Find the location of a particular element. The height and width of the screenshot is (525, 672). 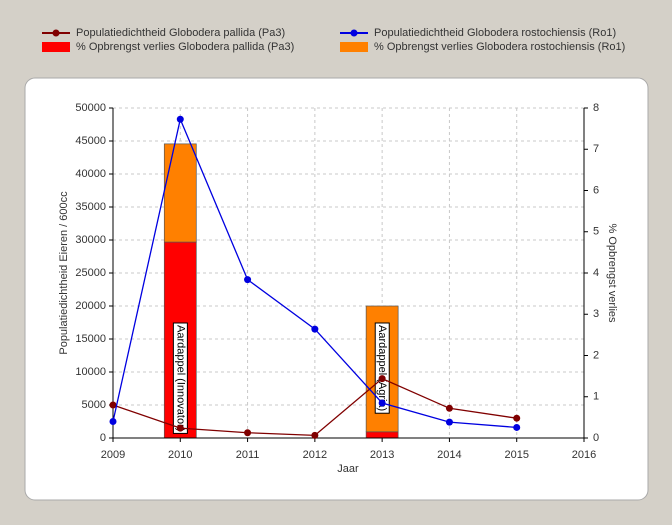

annotation: Aardappel (Agria) is located at coordinates (382, 368).